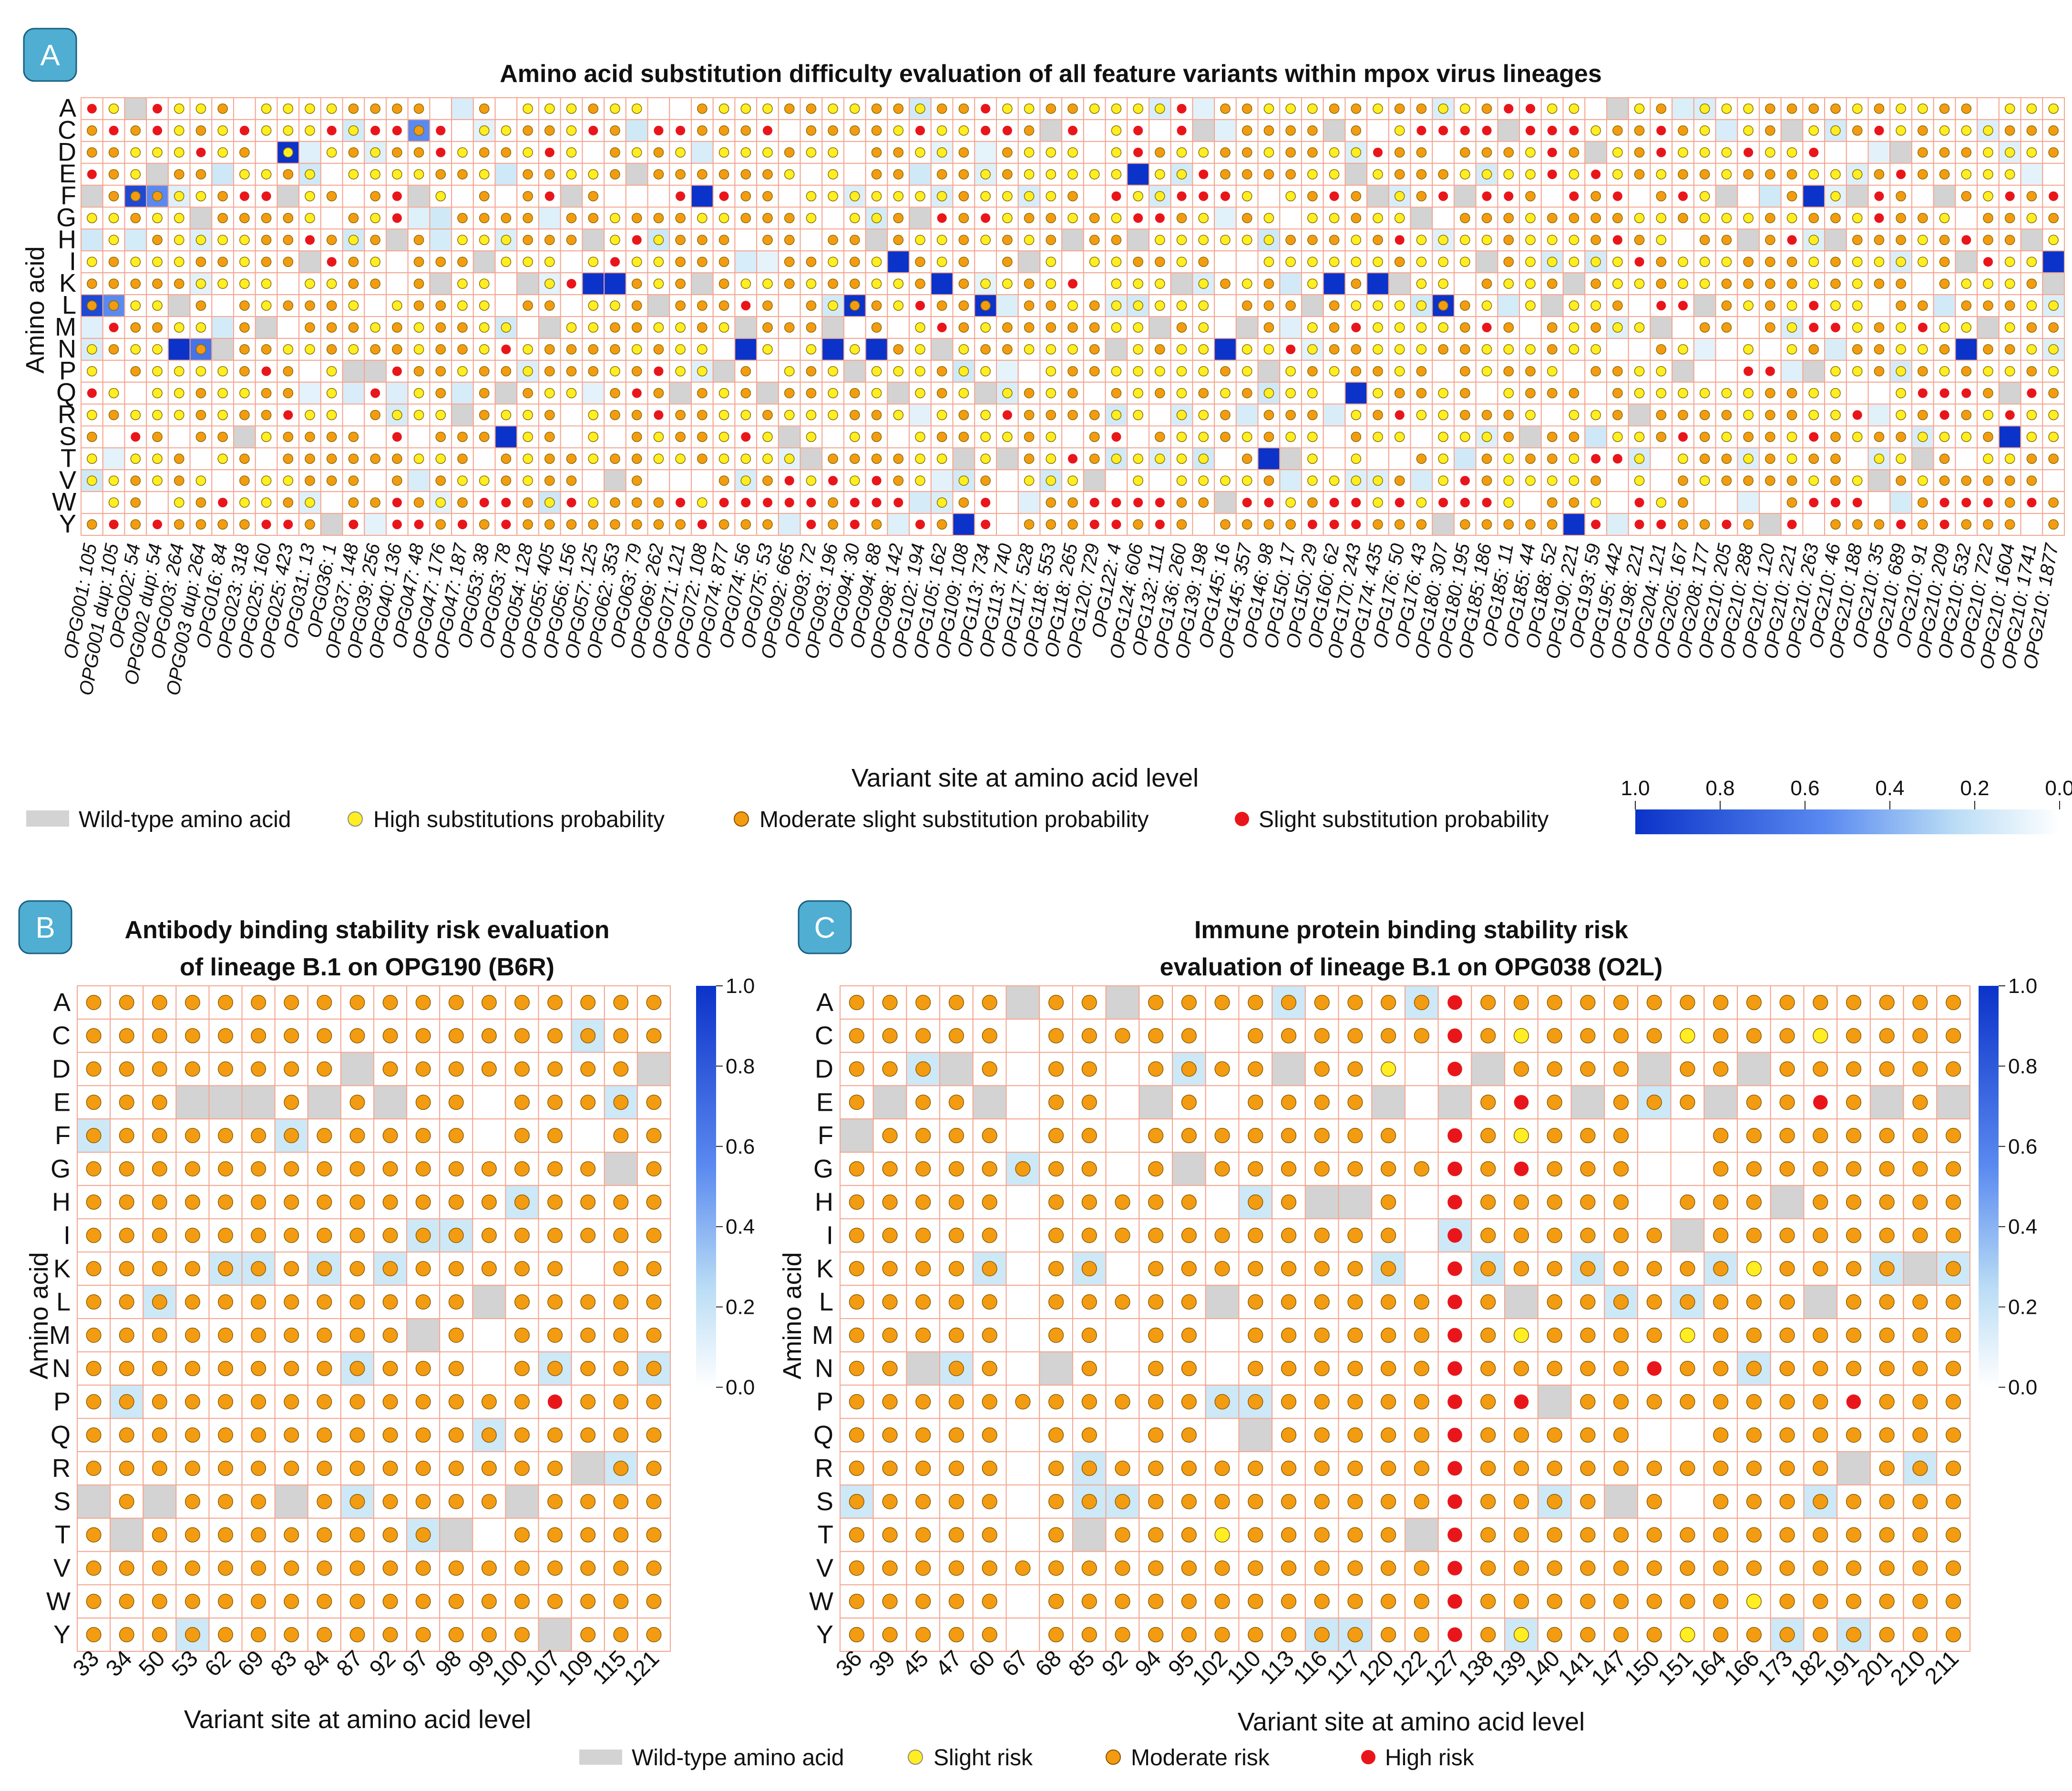  Describe the element at coordinates (1289, 1069) in the screenshot. I see `panel-c-cell` at that location.